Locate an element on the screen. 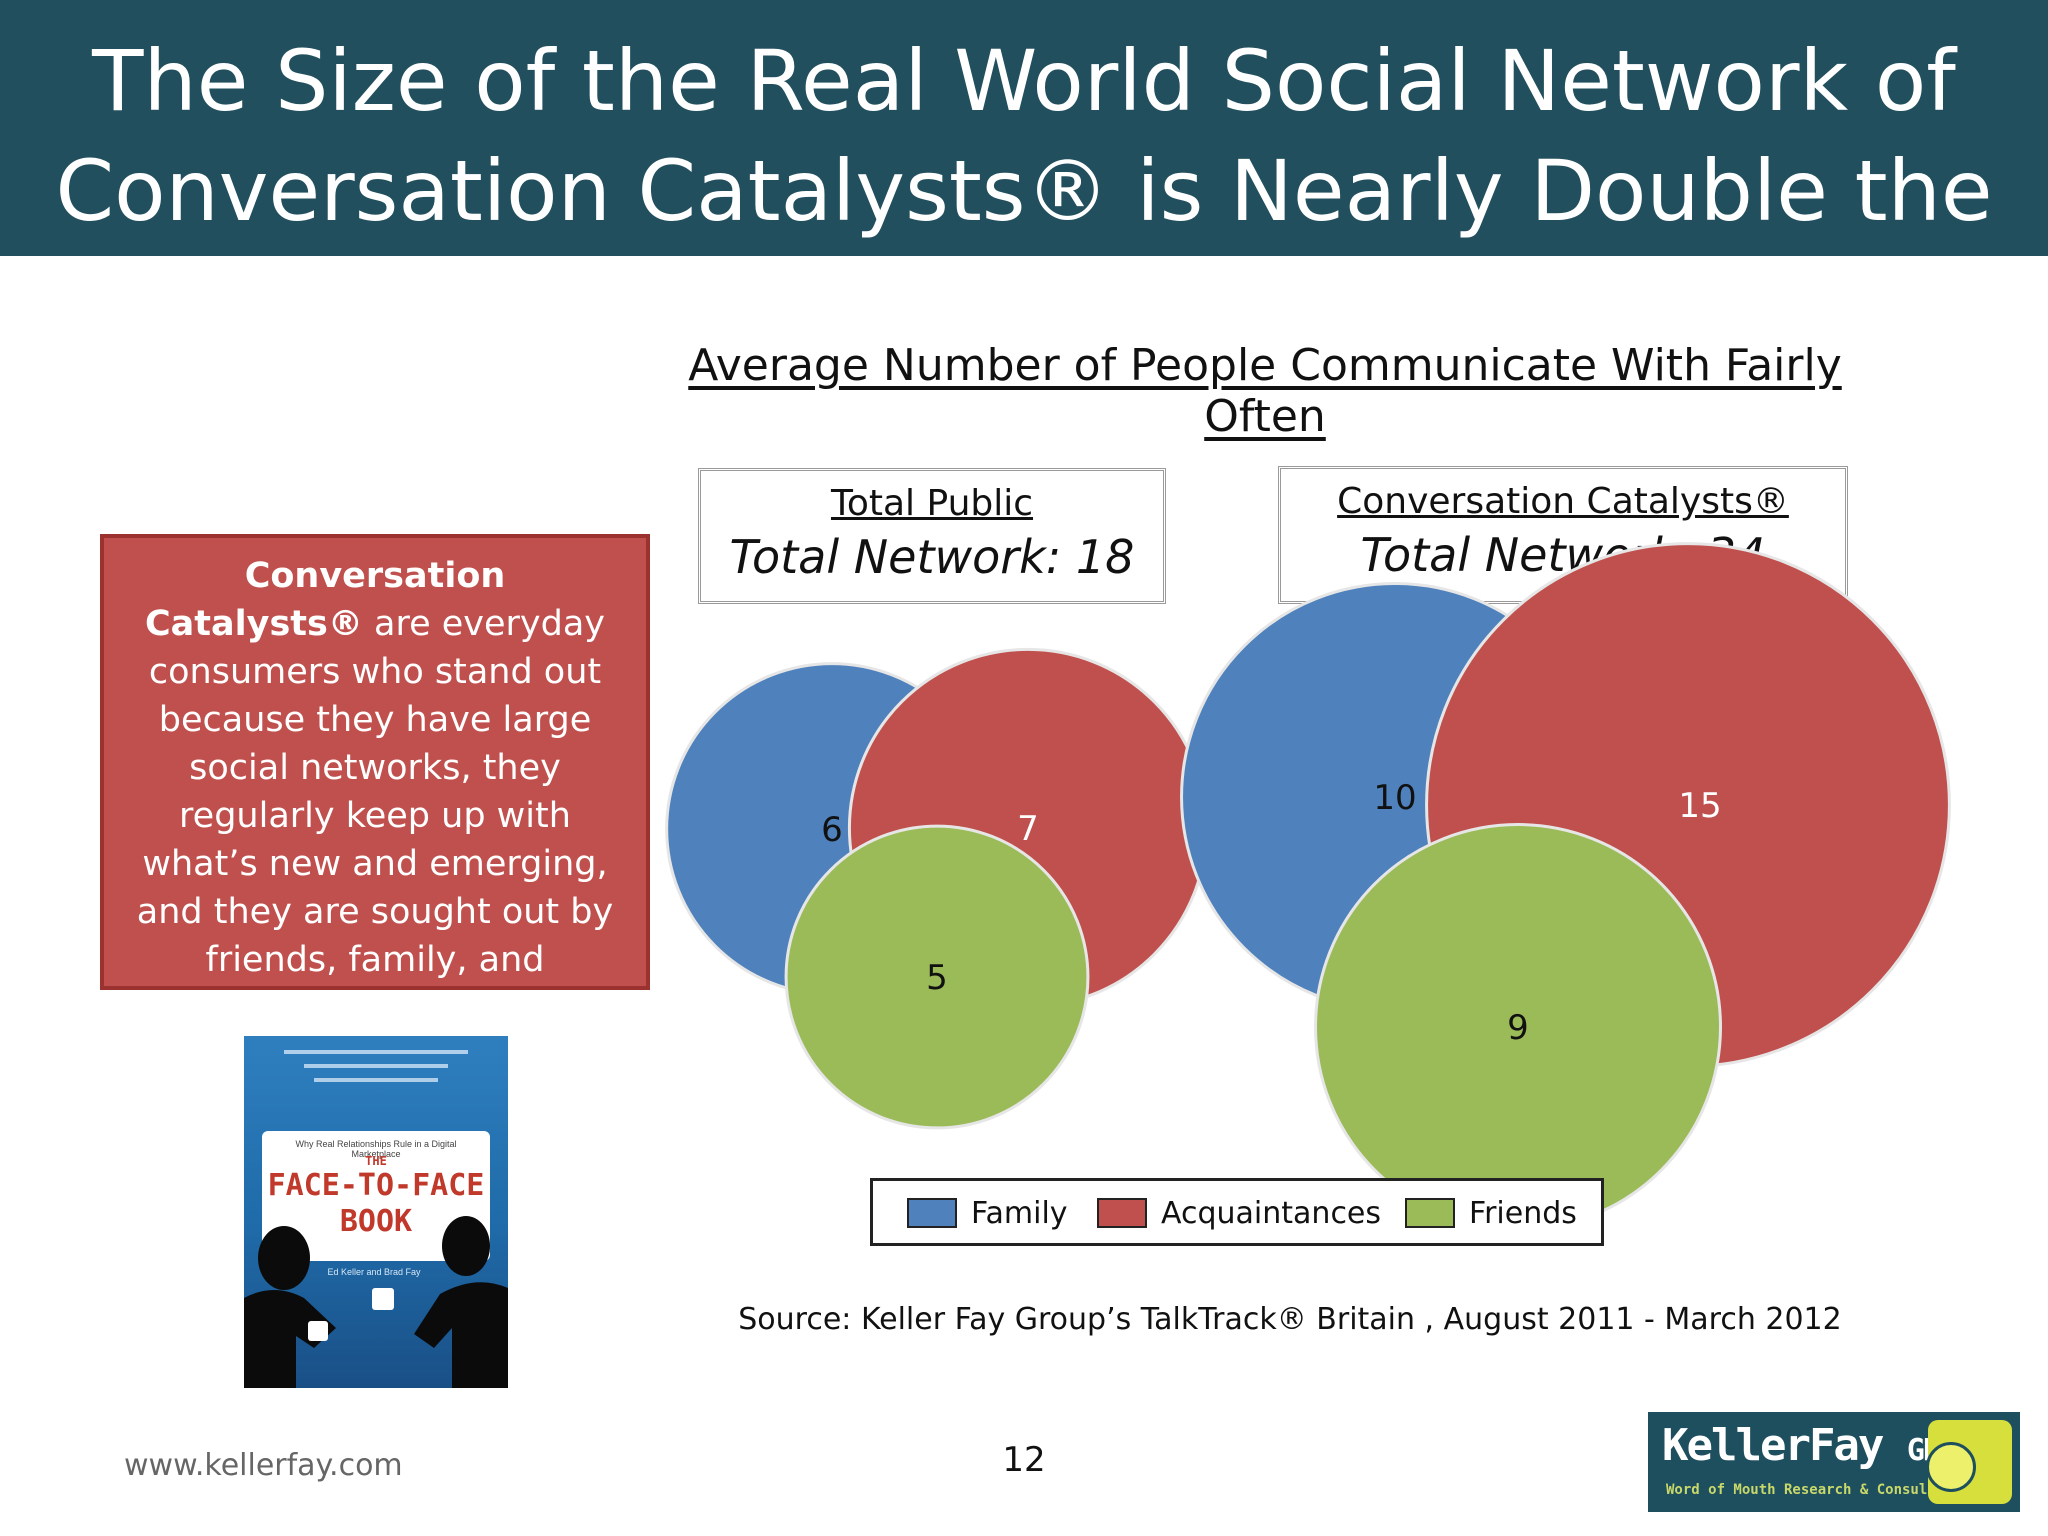  legend-label-acquaintances: Acquaintances is located at coordinates (1271, 1213).